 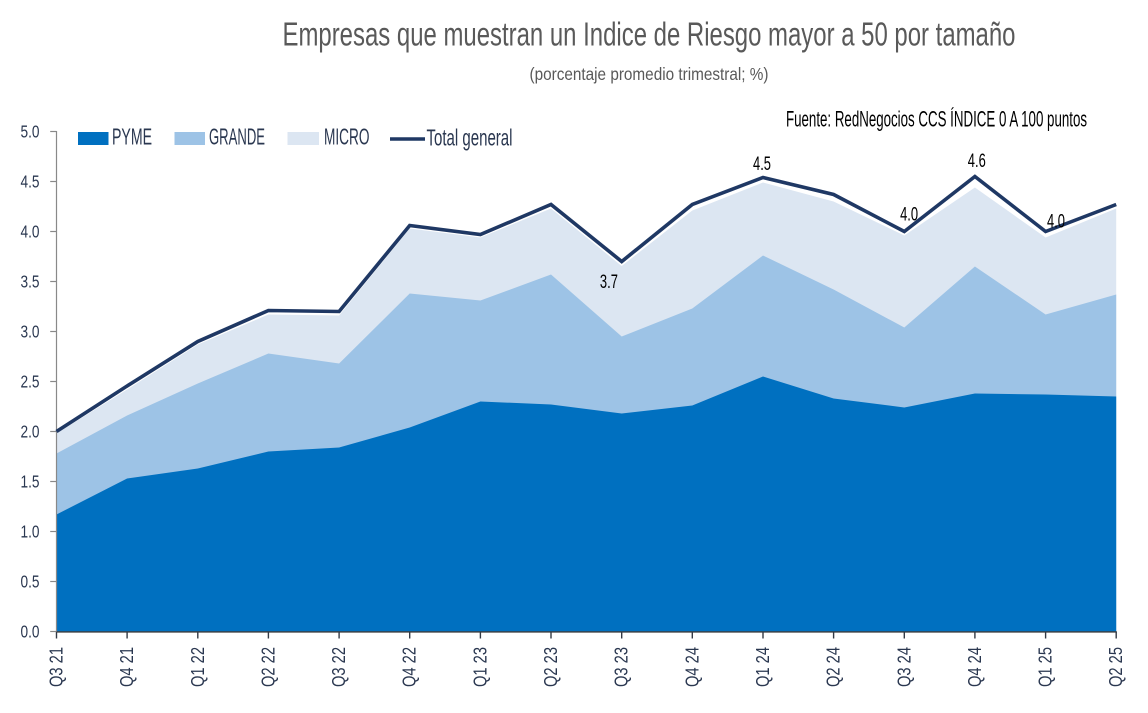 What do you see at coordinates (410, 667) in the screenshot?
I see `svg-text: Q4 22` at bounding box center [410, 667].